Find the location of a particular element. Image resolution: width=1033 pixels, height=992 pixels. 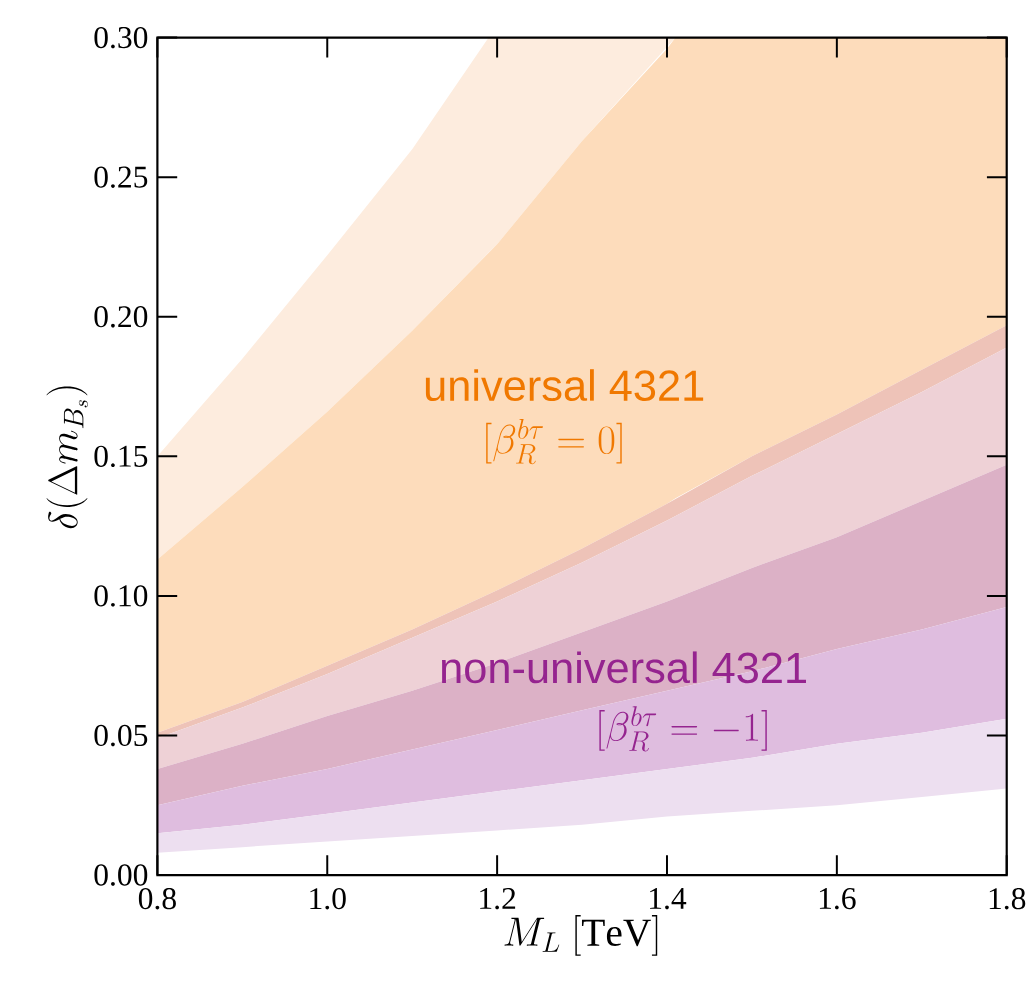

annotation: non-universal 4321 is located at coordinates (624, 667).